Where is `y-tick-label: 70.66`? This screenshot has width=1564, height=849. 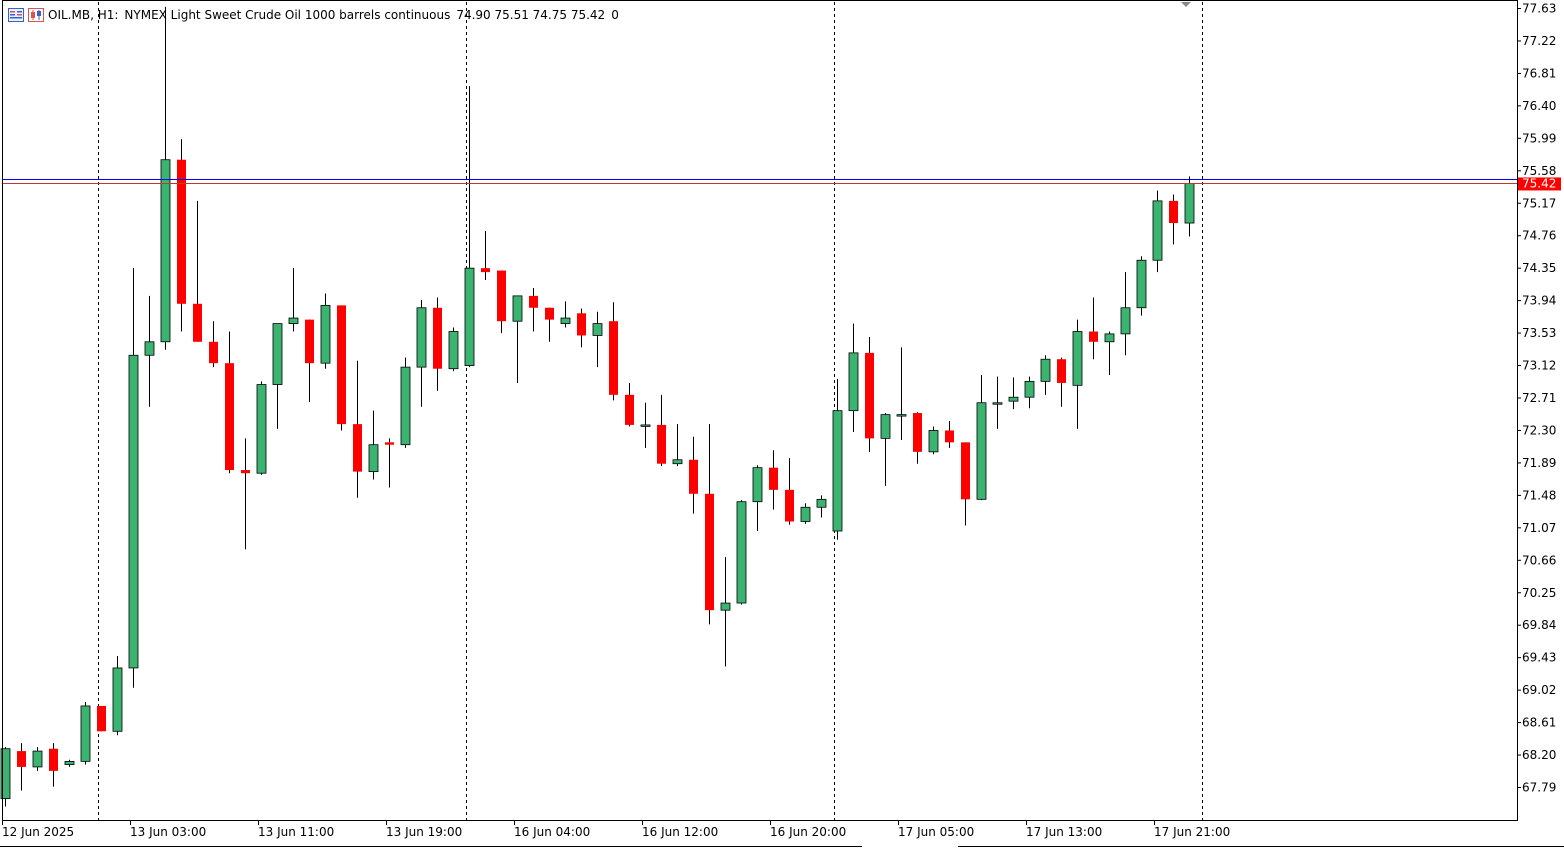
y-tick-label: 70.66 is located at coordinates (1539, 560).